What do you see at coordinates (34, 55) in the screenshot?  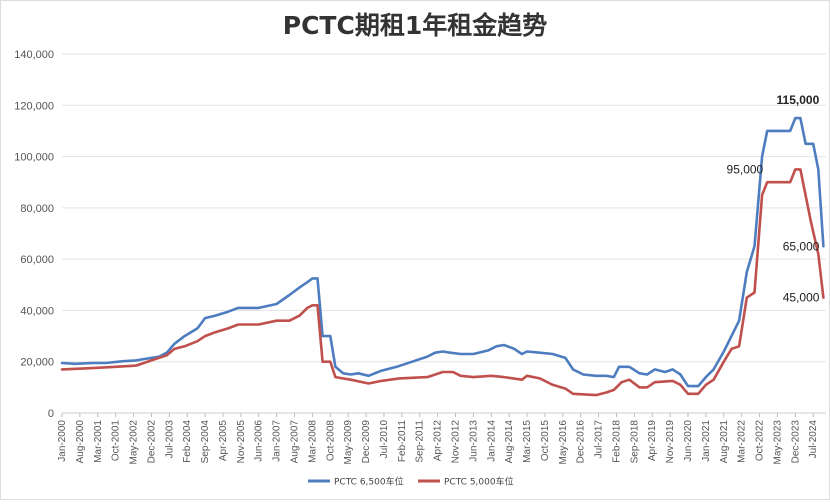 I see `y-tick-label: 140,000` at bounding box center [34, 55].